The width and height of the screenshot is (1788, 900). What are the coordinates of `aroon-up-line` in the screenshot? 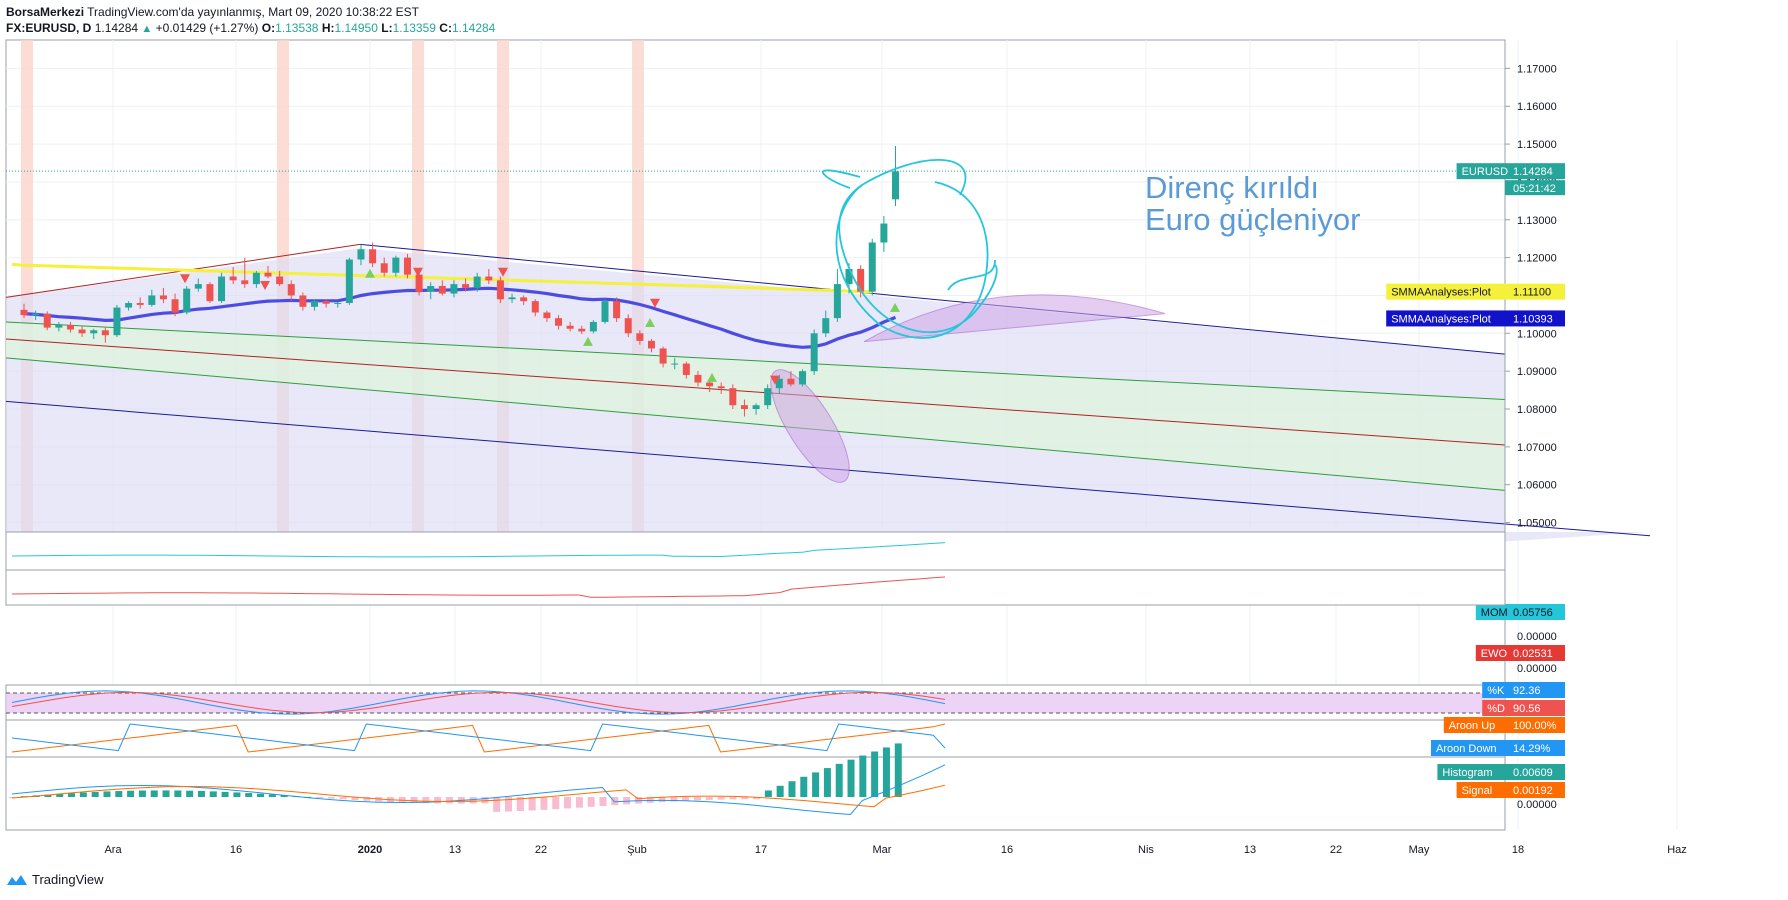 It's located at (478, 738).